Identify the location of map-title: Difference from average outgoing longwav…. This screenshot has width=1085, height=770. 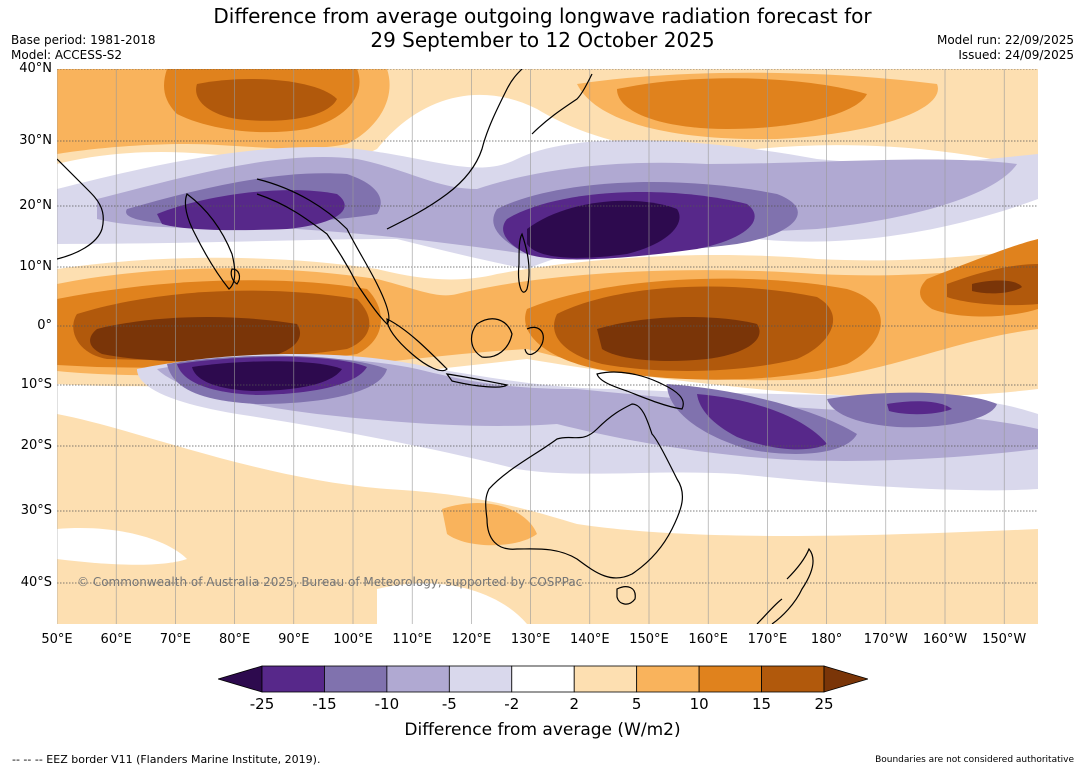
(542, 28).